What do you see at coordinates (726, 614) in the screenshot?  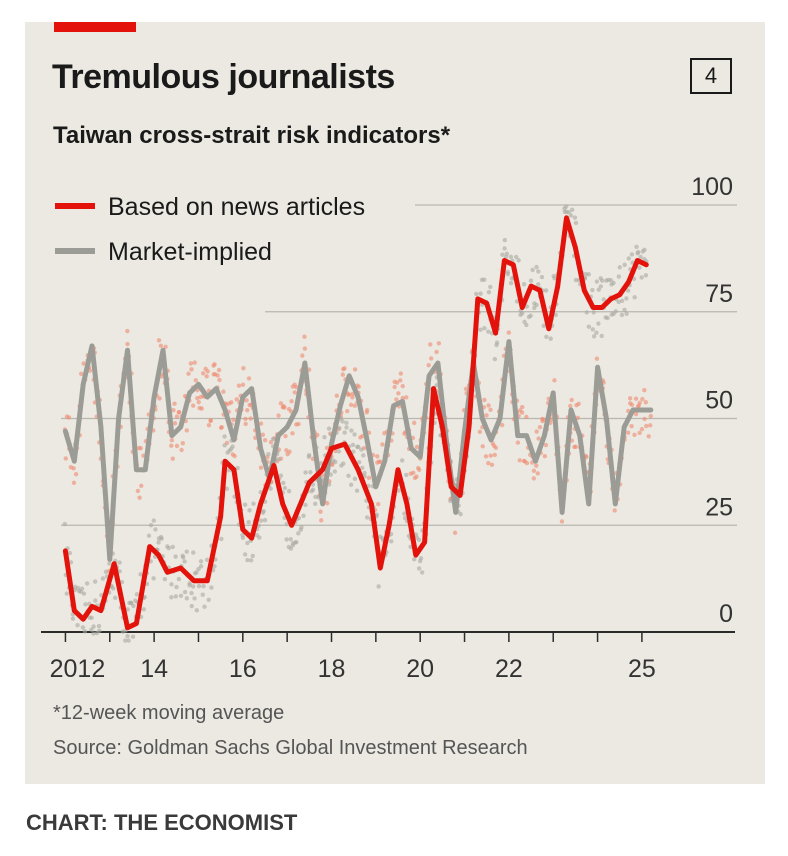 I see `y-tick-label: 0` at bounding box center [726, 614].